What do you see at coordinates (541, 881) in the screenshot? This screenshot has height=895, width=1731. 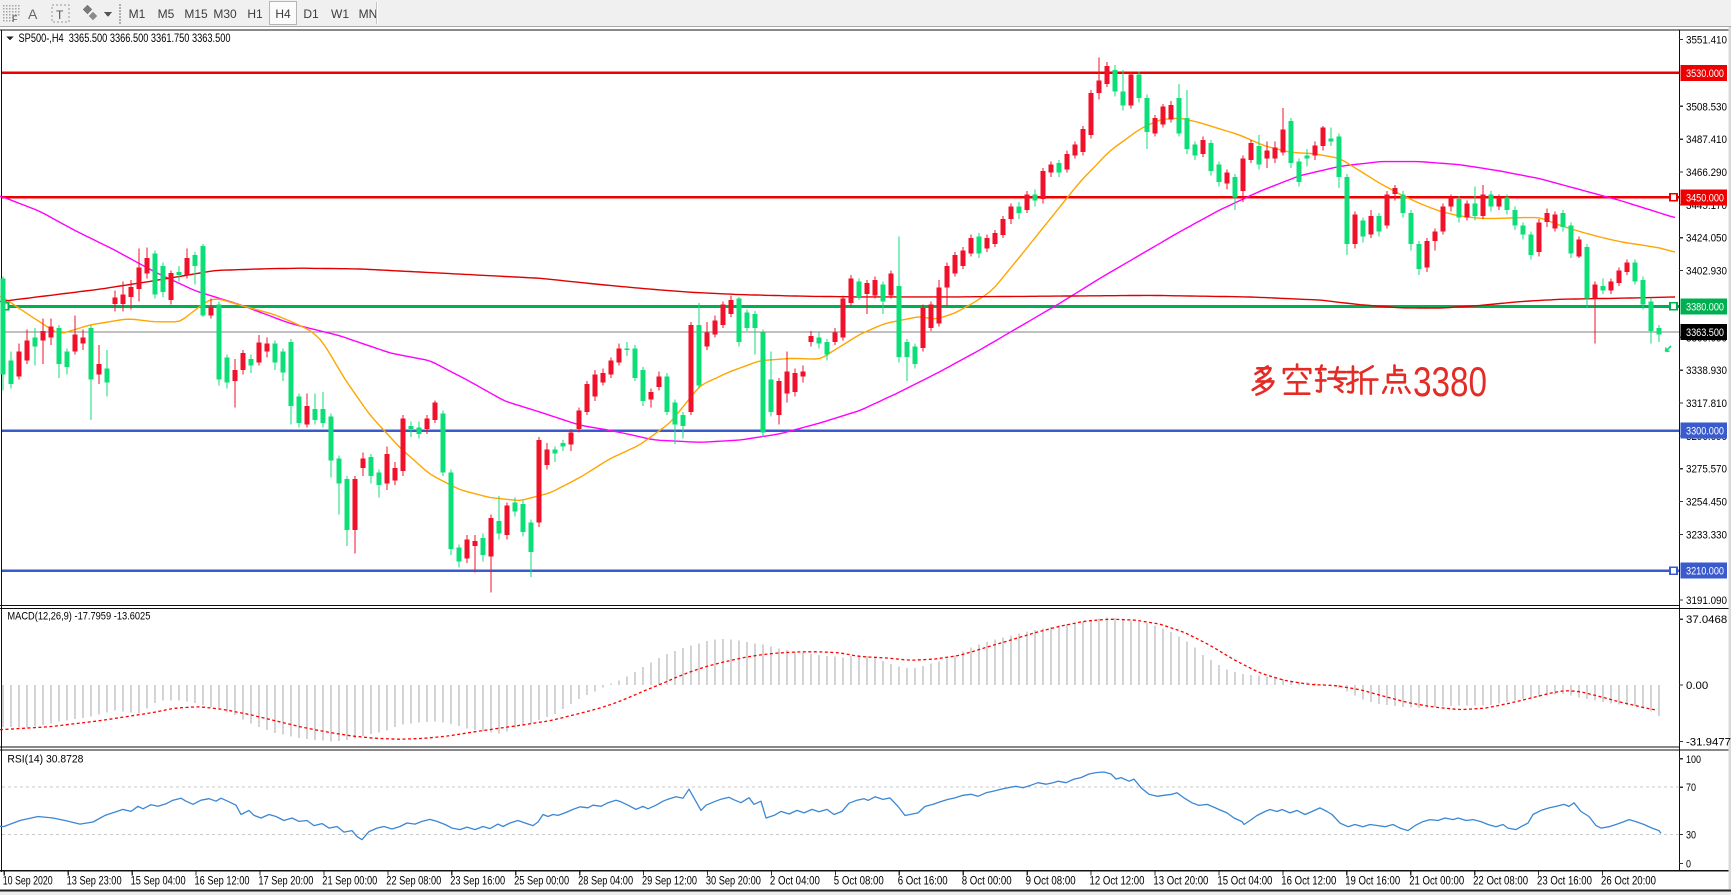 I see `svg-text: 25 Sep 00:00` at bounding box center [541, 881].